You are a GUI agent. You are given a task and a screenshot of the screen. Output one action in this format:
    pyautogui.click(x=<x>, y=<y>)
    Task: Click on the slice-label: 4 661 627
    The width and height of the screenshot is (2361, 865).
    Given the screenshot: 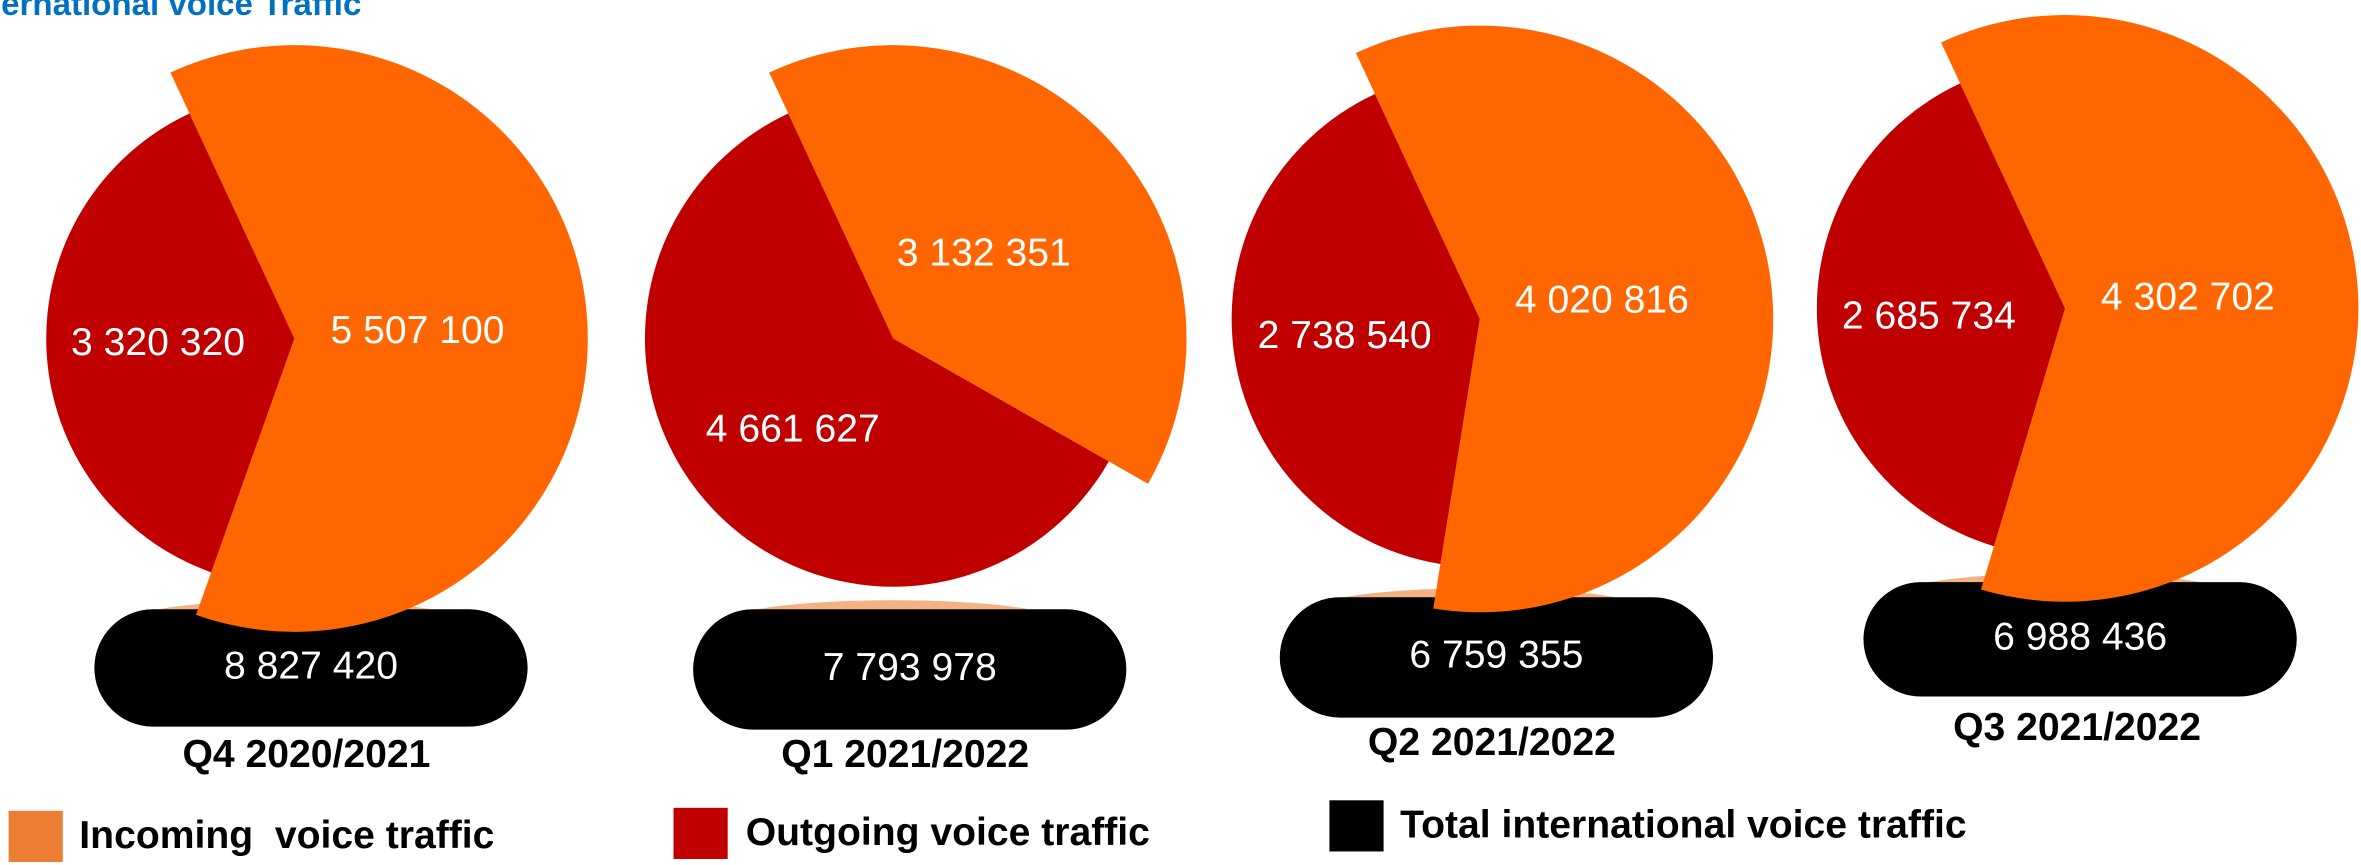 What is the action you would take?
    pyautogui.click(x=793, y=428)
    